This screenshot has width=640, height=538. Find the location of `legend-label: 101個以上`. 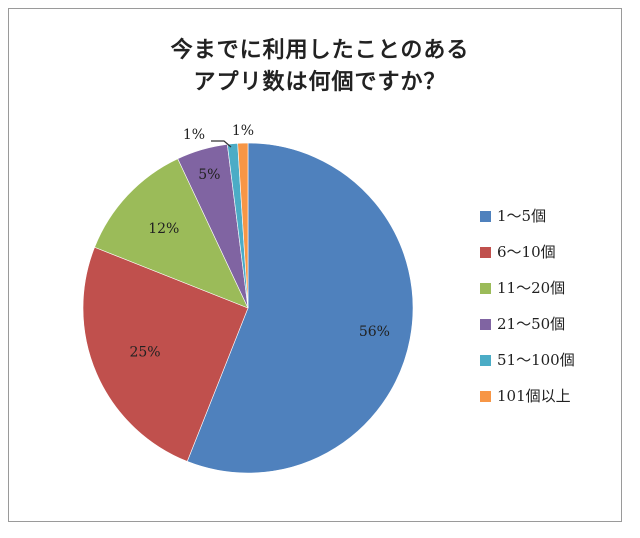

legend-label: 101個以上 is located at coordinates (534, 396).